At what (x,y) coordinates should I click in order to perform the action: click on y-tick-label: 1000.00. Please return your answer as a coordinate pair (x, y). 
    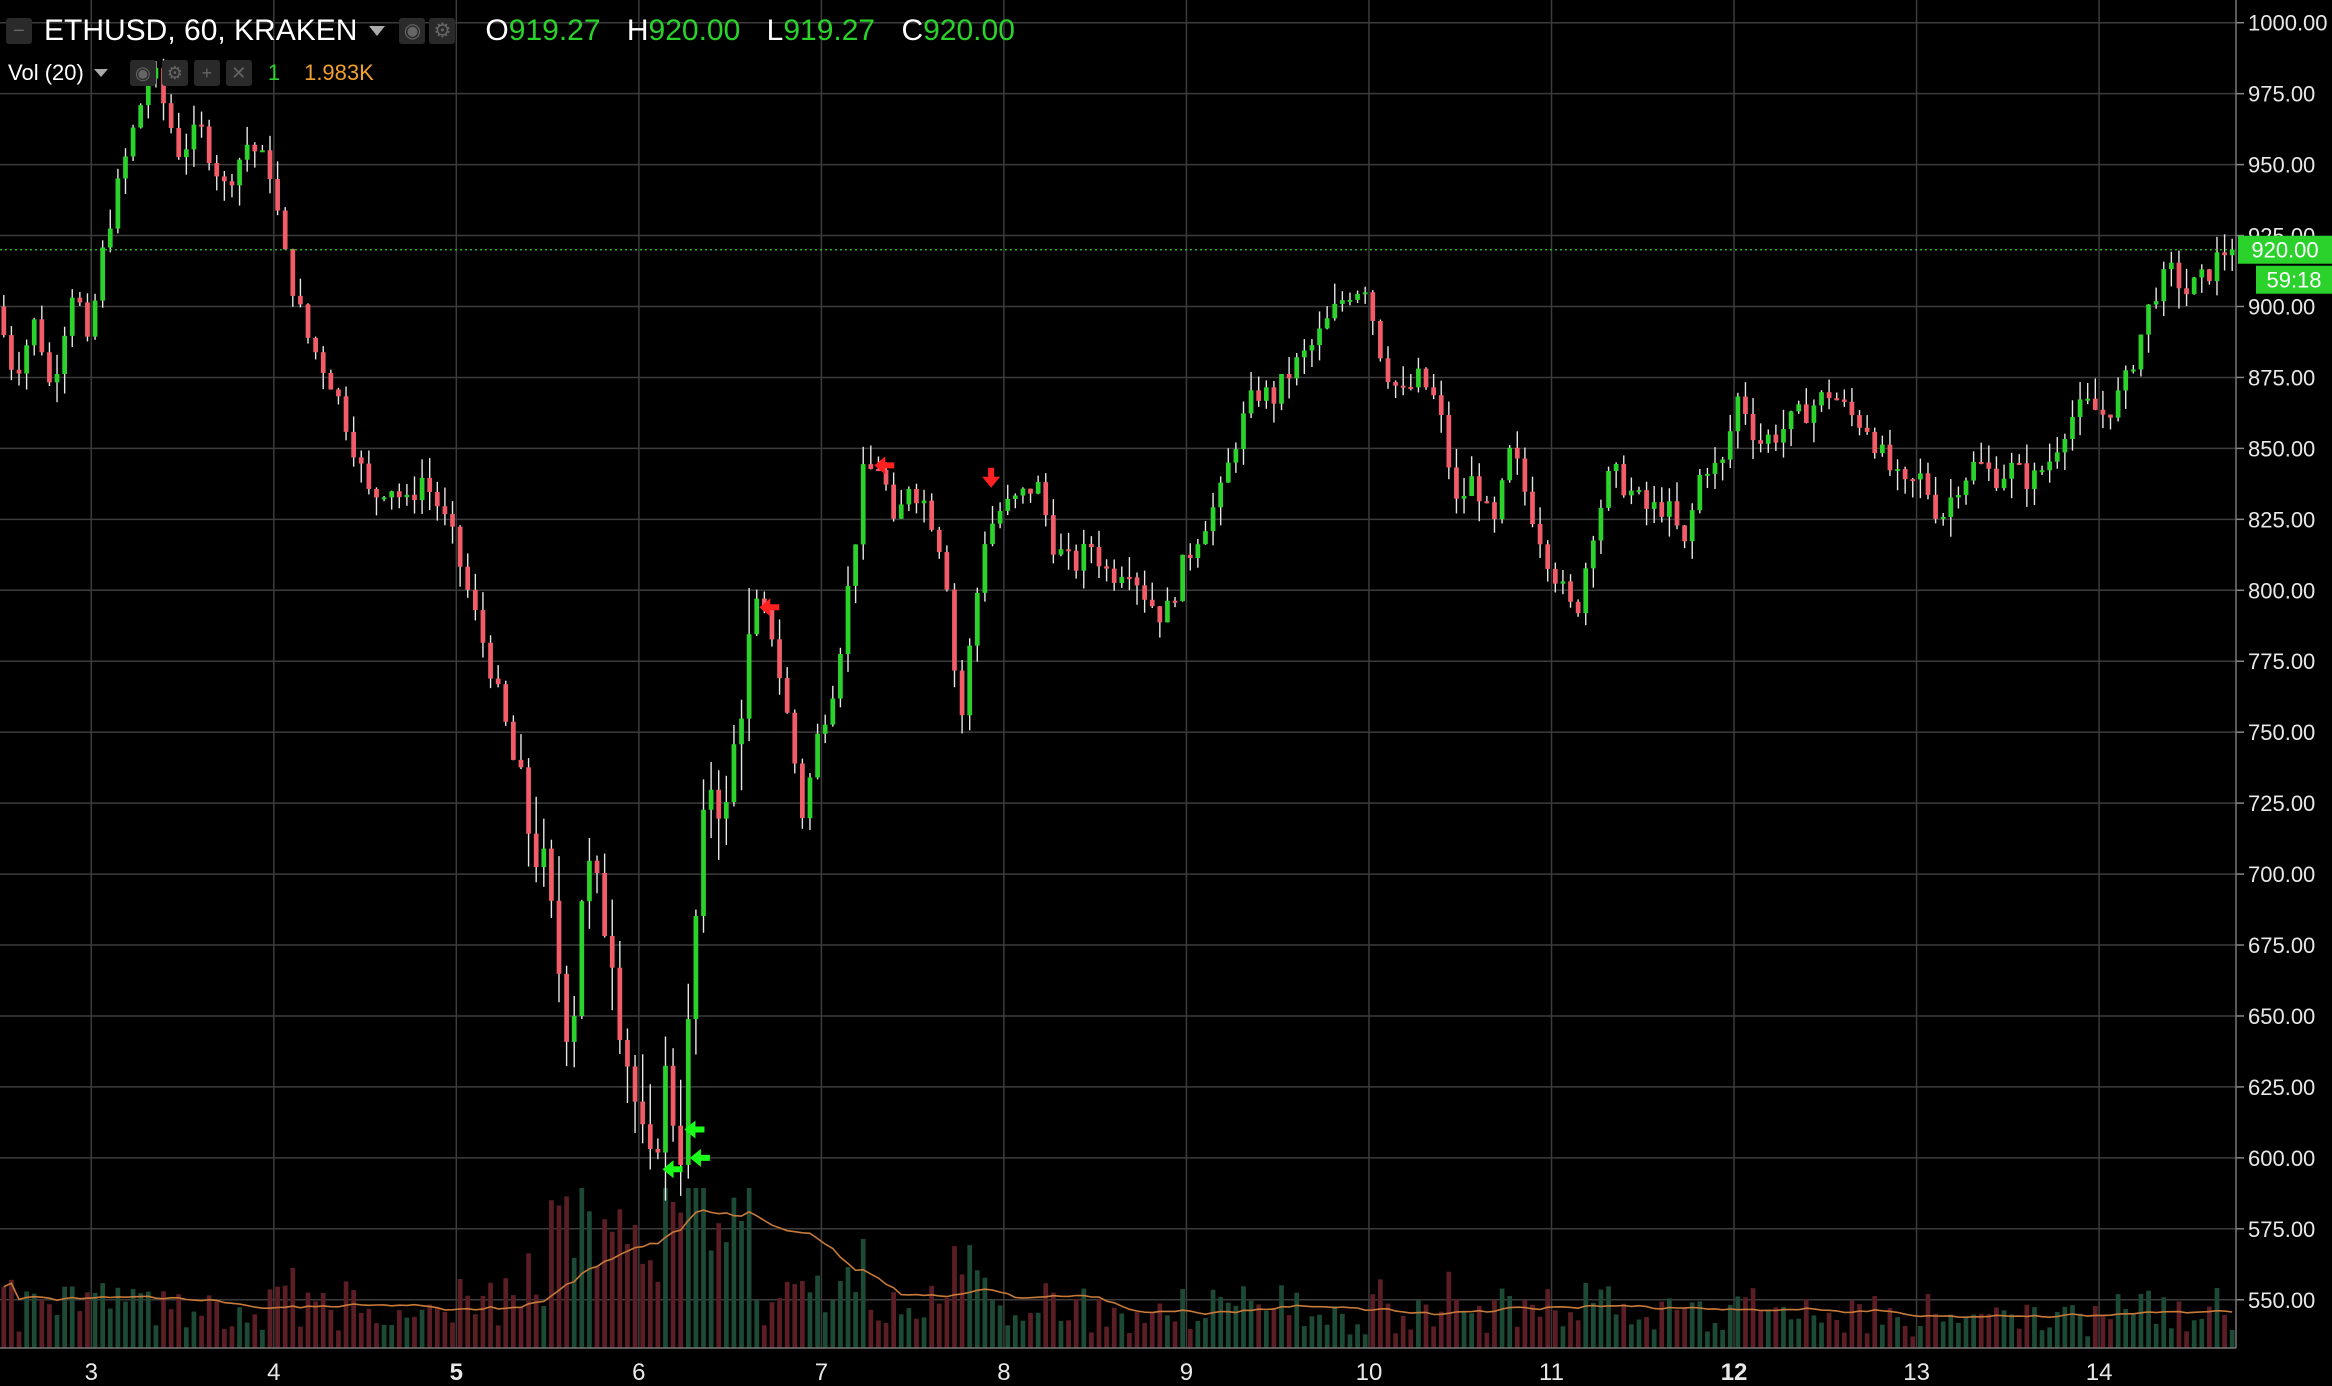
    Looking at the image, I should click on (2288, 23).